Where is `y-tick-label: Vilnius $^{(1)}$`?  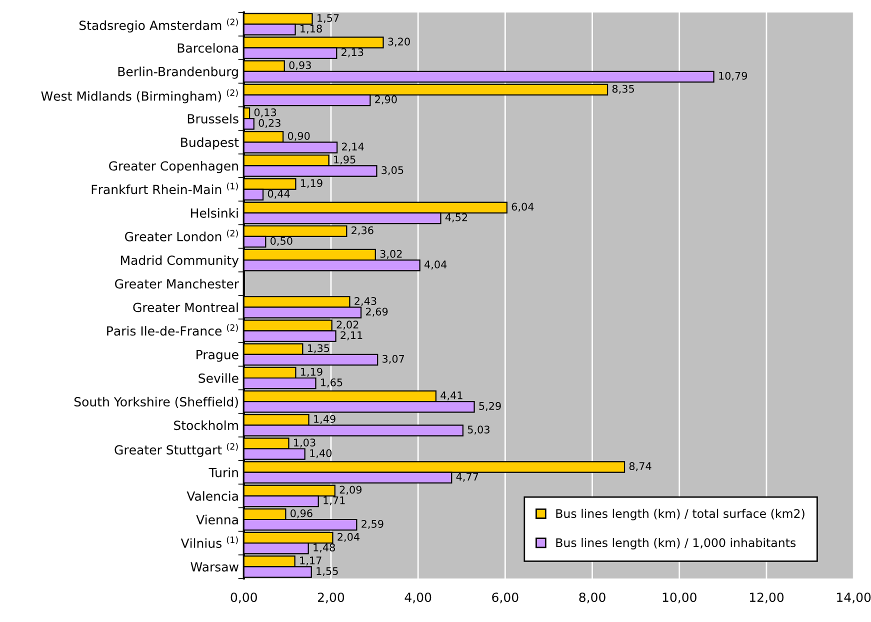
y-tick-label: Vilnius $^{(1)}$ is located at coordinates (209, 542).